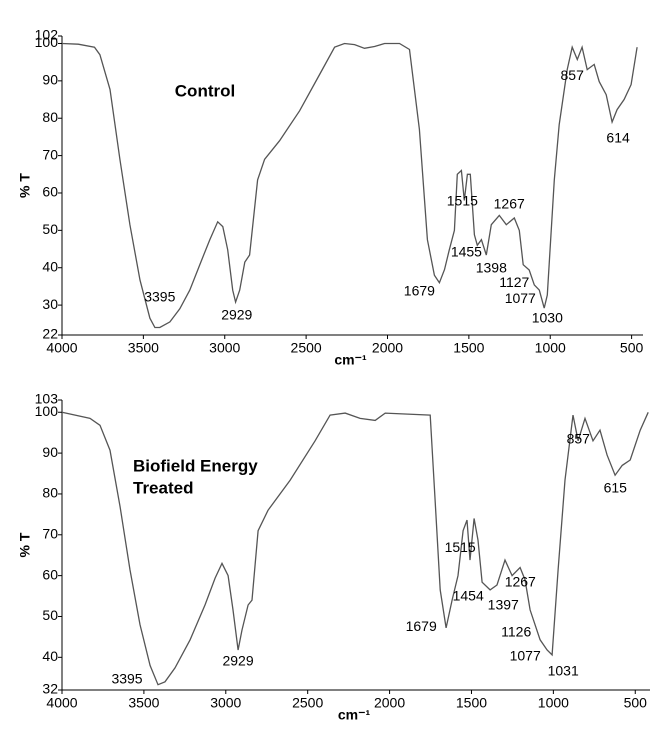 This screenshot has height=735, width=669. Describe the element at coordinates (563, 671) in the screenshot. I see `peak-label: 1031` at that location.